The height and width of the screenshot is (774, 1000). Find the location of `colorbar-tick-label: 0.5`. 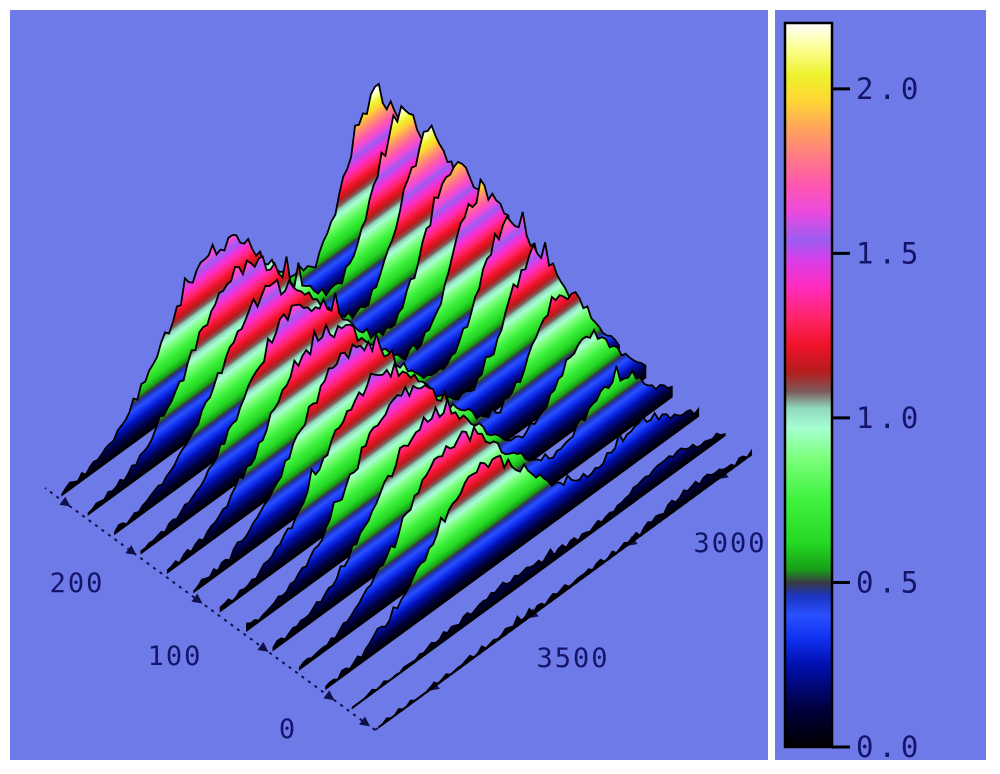

colorbar-tick-label: 0.5 is located at coordinates (889, 582).